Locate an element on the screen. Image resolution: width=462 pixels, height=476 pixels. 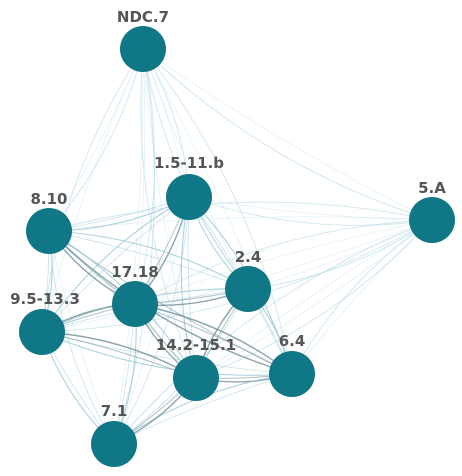
edge-ndc-7-1-5-11-b is located at coordinates (166, 123).